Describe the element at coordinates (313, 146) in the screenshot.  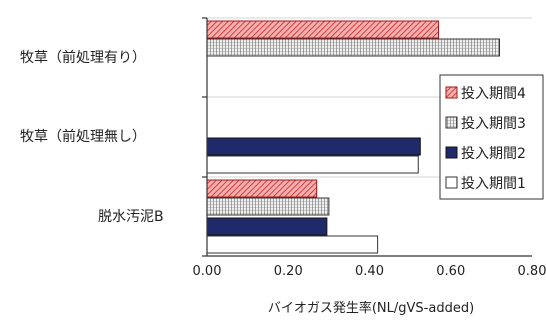
I see `bar-series2-cat1` at that location.